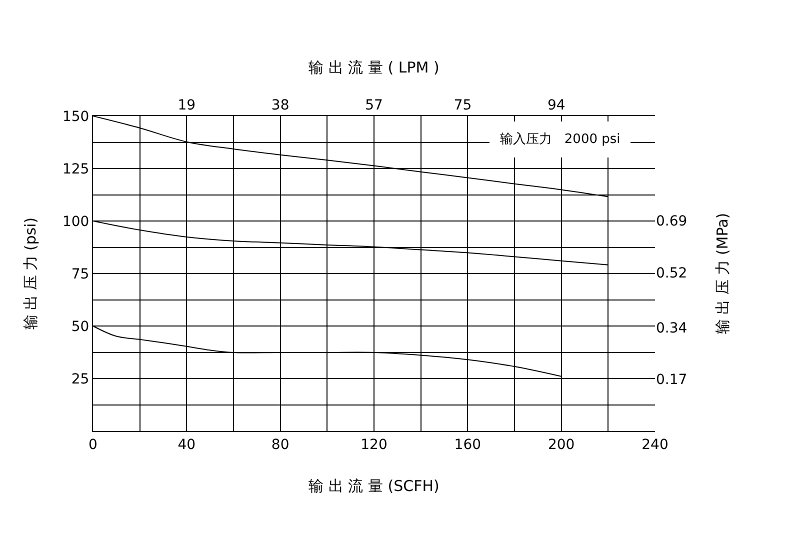 Image resolution: width=790 pixels, height=551 pixels. What do you see at coordinates (374, 444) in the screenshot?
I see `x-tick-label: 120` at bounding box center [374, 444].